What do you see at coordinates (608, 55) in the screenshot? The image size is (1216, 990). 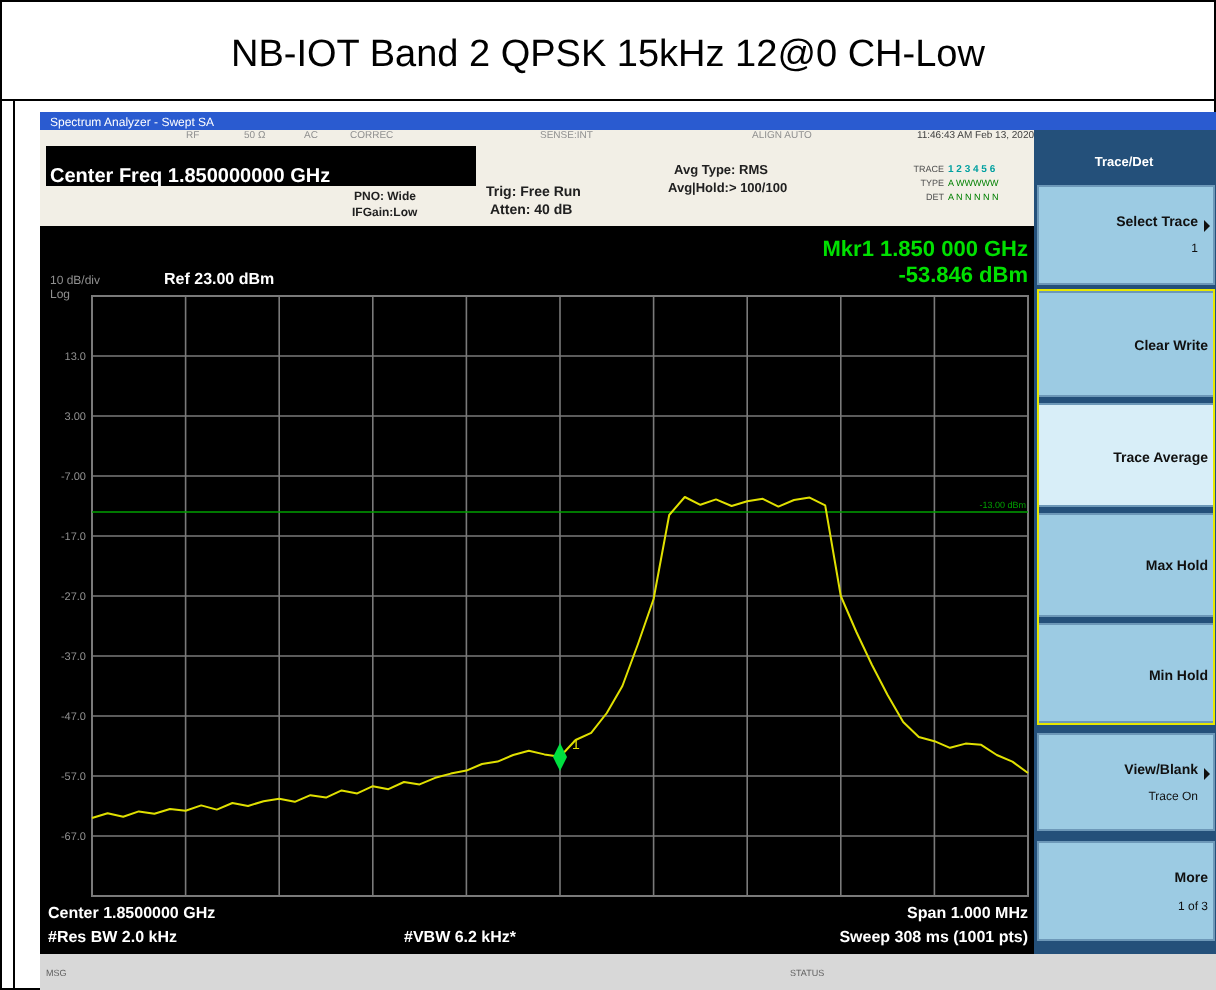 I see `chart-title: NB-IOT Band 2 QPSK 15kHz 12@0 CH-Low` at bounding box center [608, 55].